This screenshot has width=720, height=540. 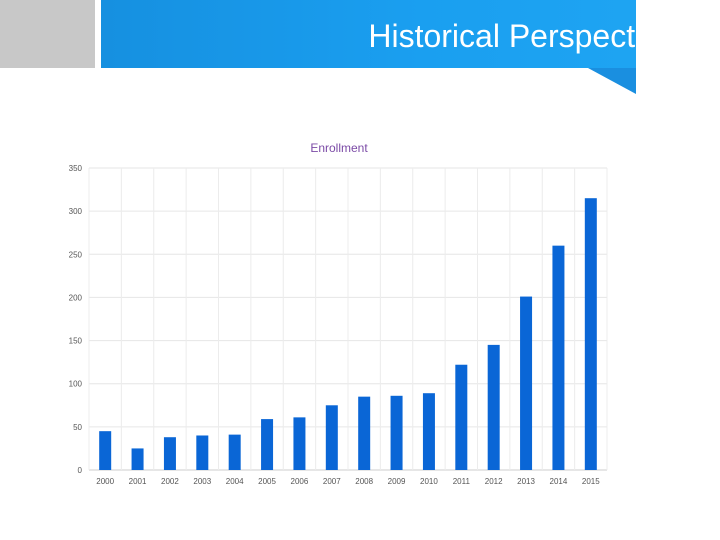 I want to click on y-tick-label: 250, so click(x=76, y=254).